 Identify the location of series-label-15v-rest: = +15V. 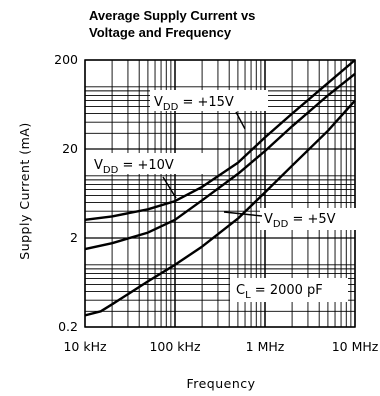
(206, 102).